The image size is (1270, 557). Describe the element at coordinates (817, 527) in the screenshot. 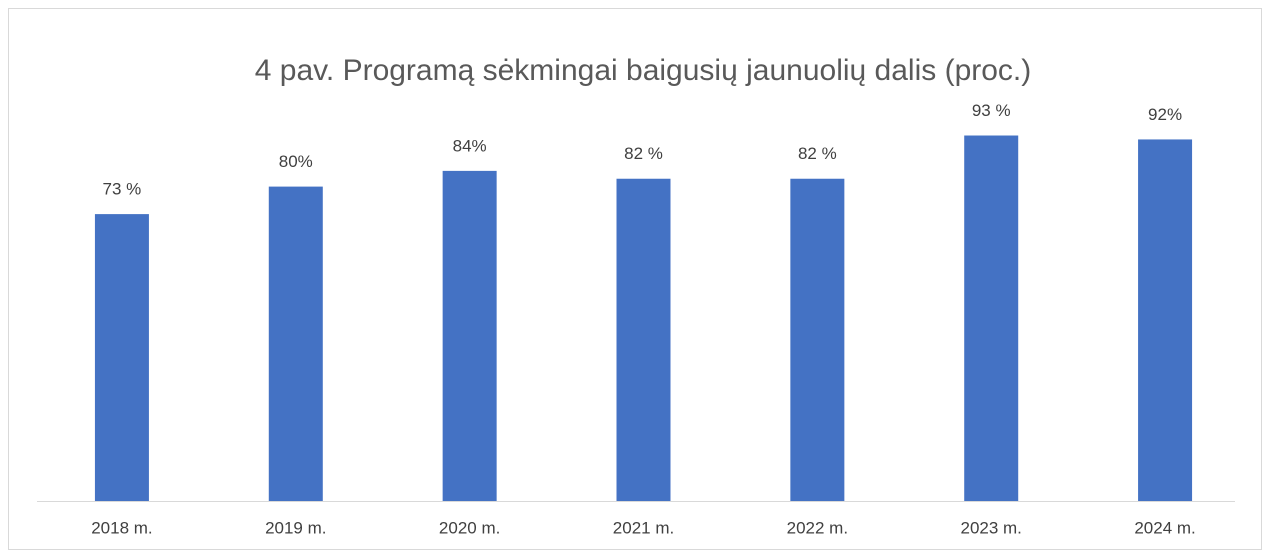

I see `x-tick-label: 2022 m.` at that location.